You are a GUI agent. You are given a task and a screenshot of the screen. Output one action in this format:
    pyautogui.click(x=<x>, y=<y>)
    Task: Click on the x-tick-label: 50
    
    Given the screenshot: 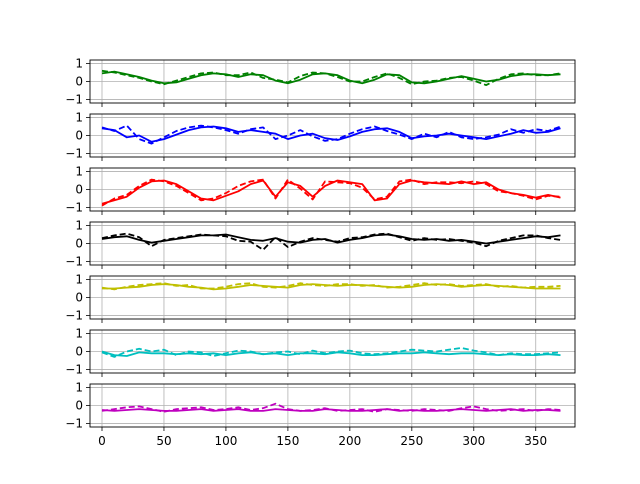 What is the action you would take?
    pyautogui.click(x=163, y=441)
    